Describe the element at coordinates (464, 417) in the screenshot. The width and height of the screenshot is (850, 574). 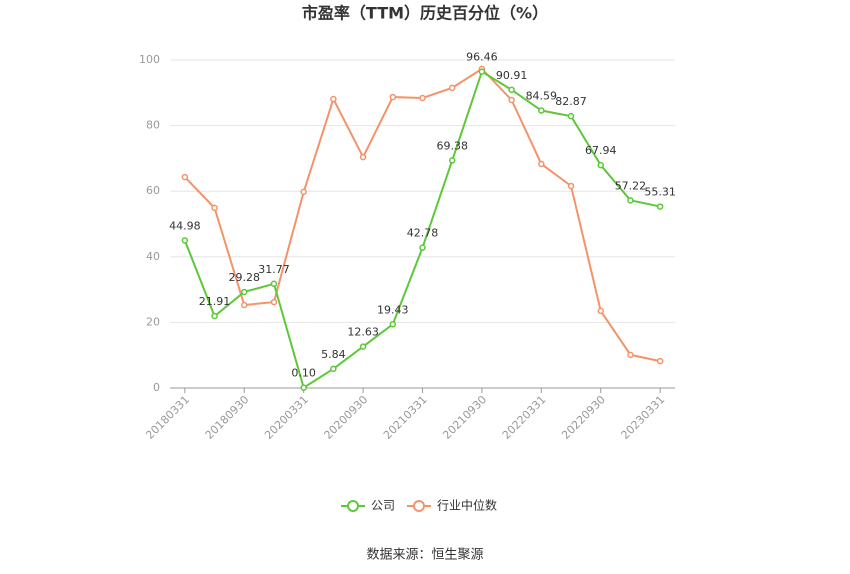
I see `x-tick-label: 20210930` at that location.